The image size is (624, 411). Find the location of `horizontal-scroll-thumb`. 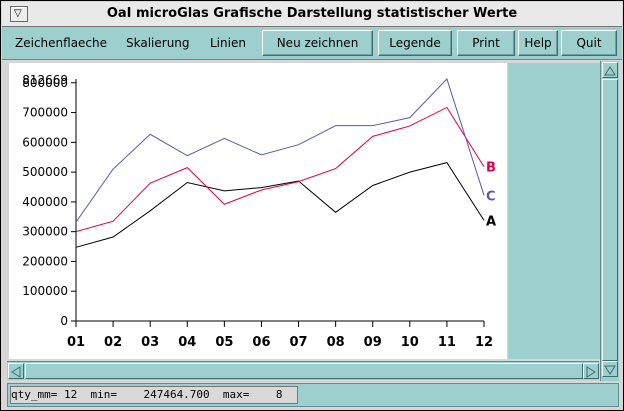

horizontal-scroll-thumb is located at coordinates (304, 371).